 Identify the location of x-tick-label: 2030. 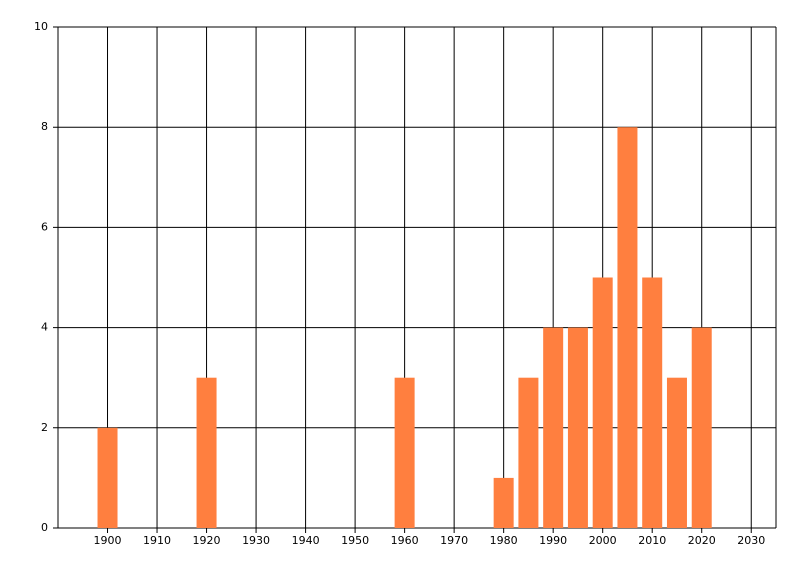
(751, 540).